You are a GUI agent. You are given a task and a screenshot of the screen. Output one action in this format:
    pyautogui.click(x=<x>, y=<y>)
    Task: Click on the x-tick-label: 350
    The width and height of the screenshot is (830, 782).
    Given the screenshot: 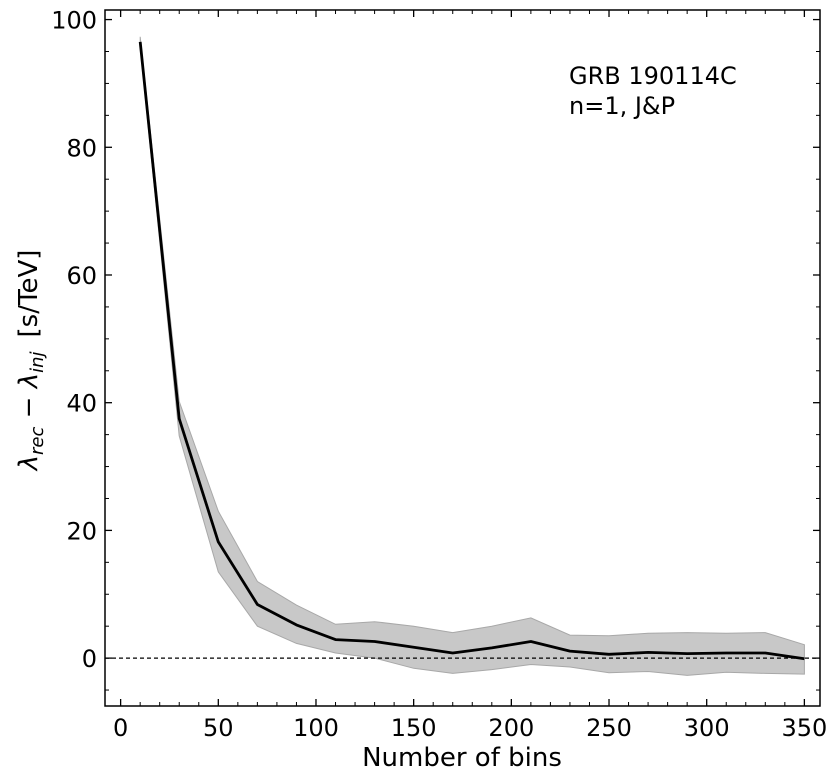 What is the action you would take?
    pyautogui.click(x=804, y=728)
    